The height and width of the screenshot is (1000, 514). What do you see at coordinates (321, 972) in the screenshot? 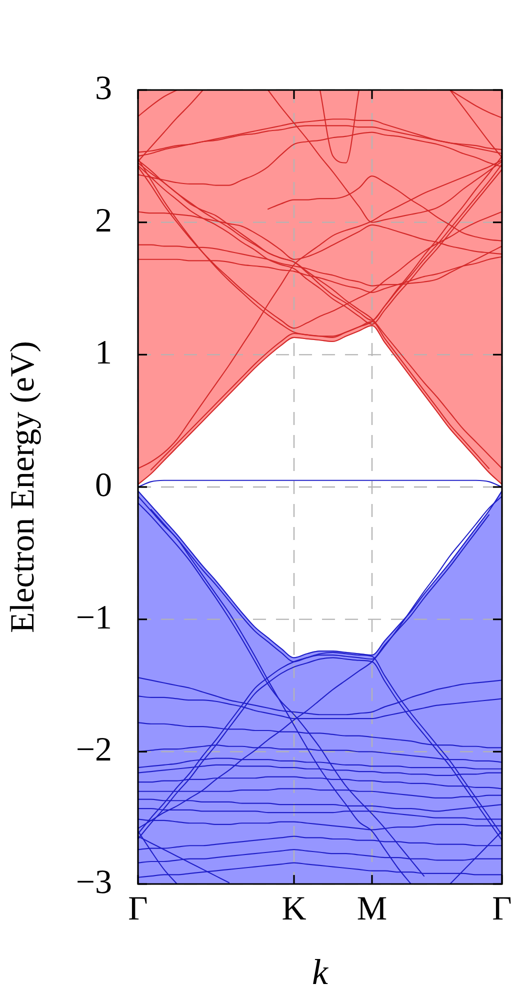
I see `x-axis-title: k` at bounding box center [321, 972].